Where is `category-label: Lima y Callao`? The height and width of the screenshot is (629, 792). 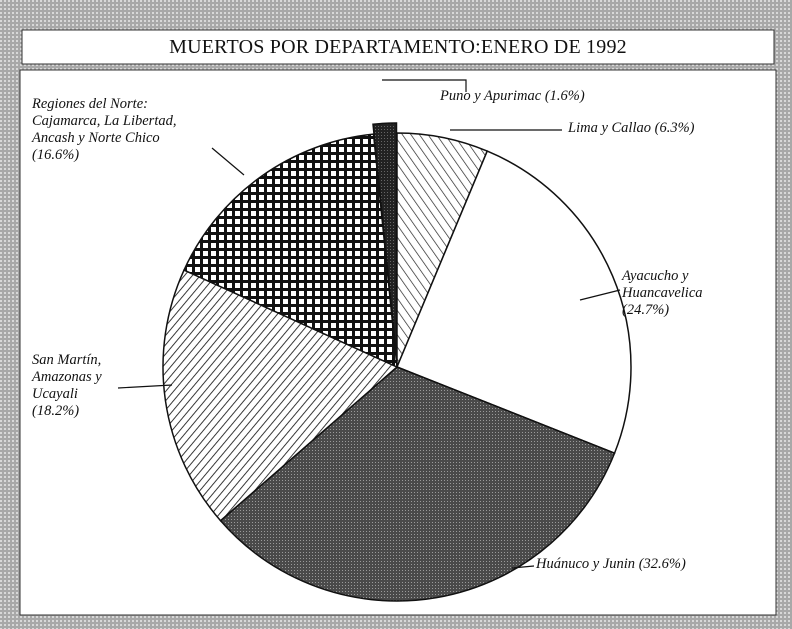
category-label: Lima y Callao is located at coordinates (609, 128).